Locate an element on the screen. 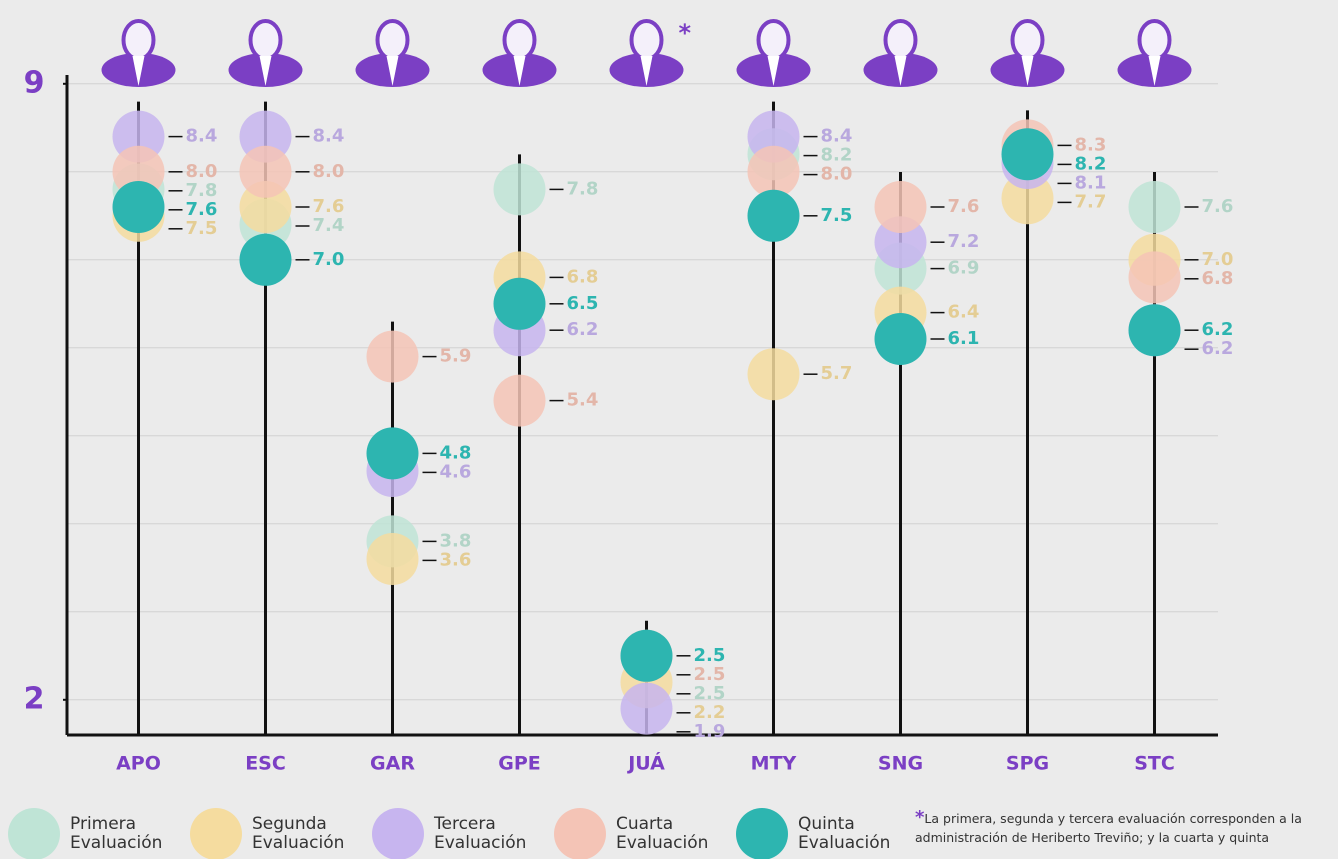  value-label: 8.2 is located at coordinates (837, 155).